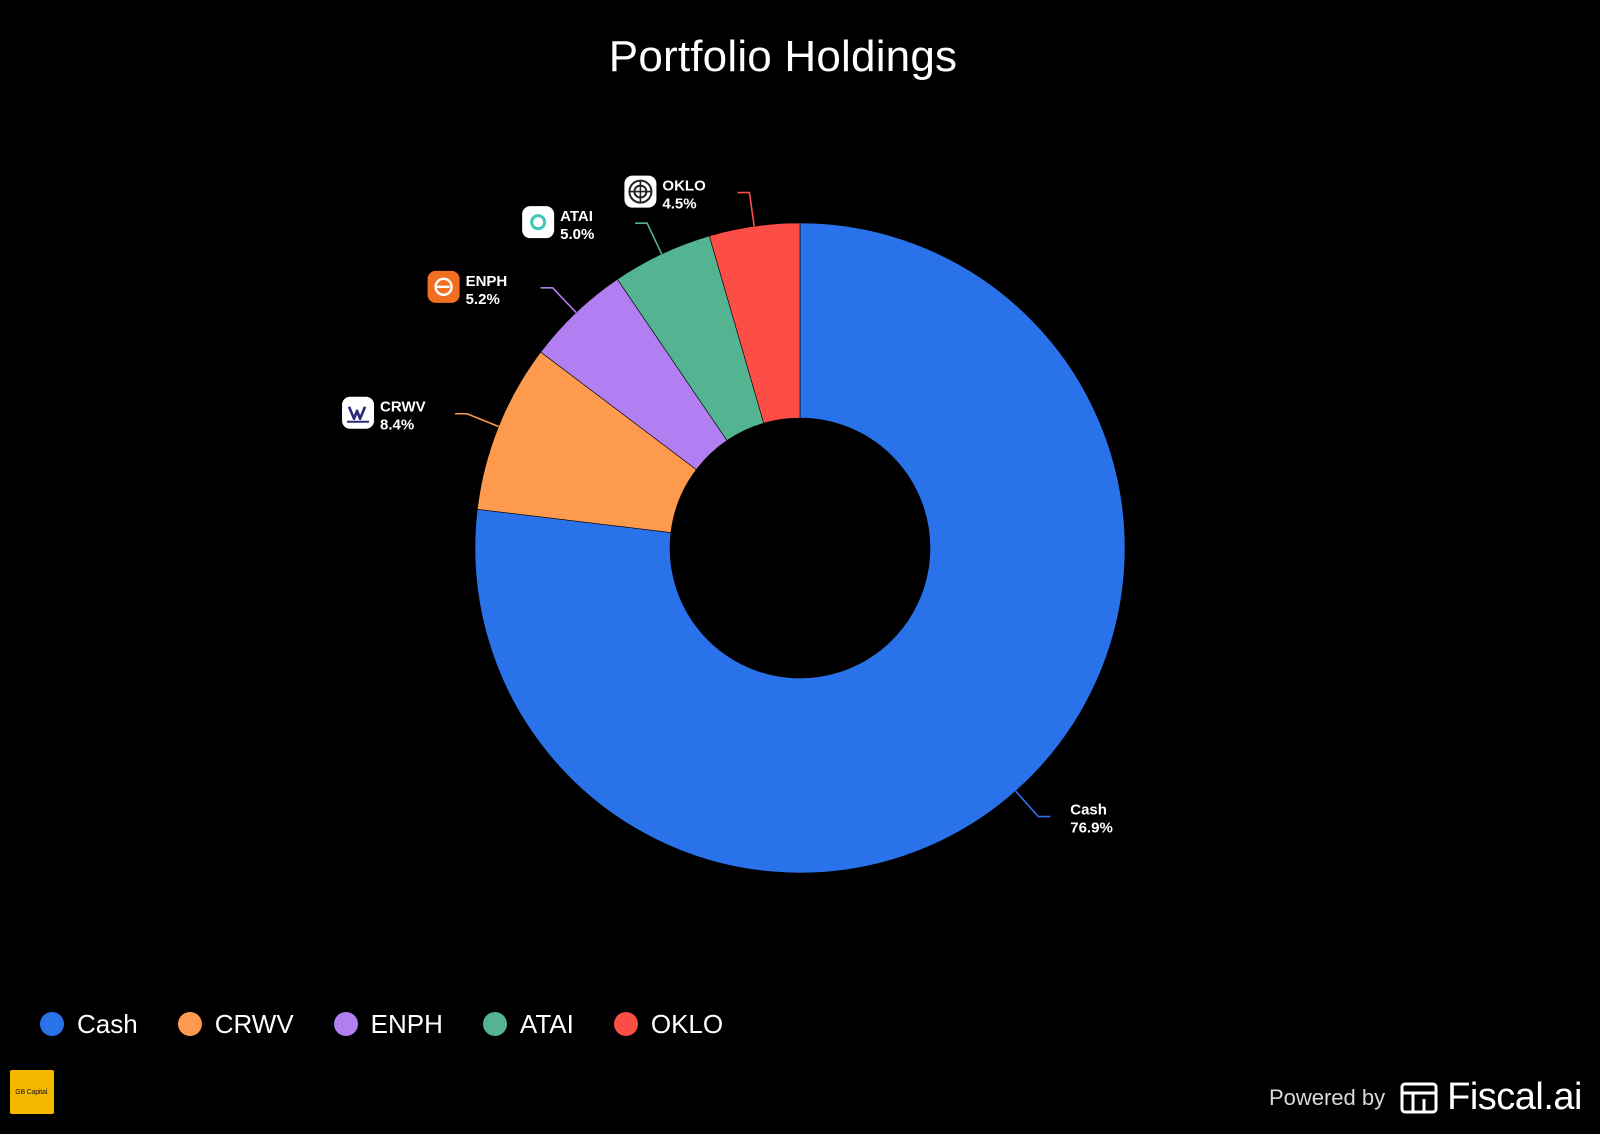 This screenshot has height=1134, width=1600. What do you see at coordinates (684, 186) in the screenshot?
I see `slice-label-name: OKLO` at bounding box center [684, 186].